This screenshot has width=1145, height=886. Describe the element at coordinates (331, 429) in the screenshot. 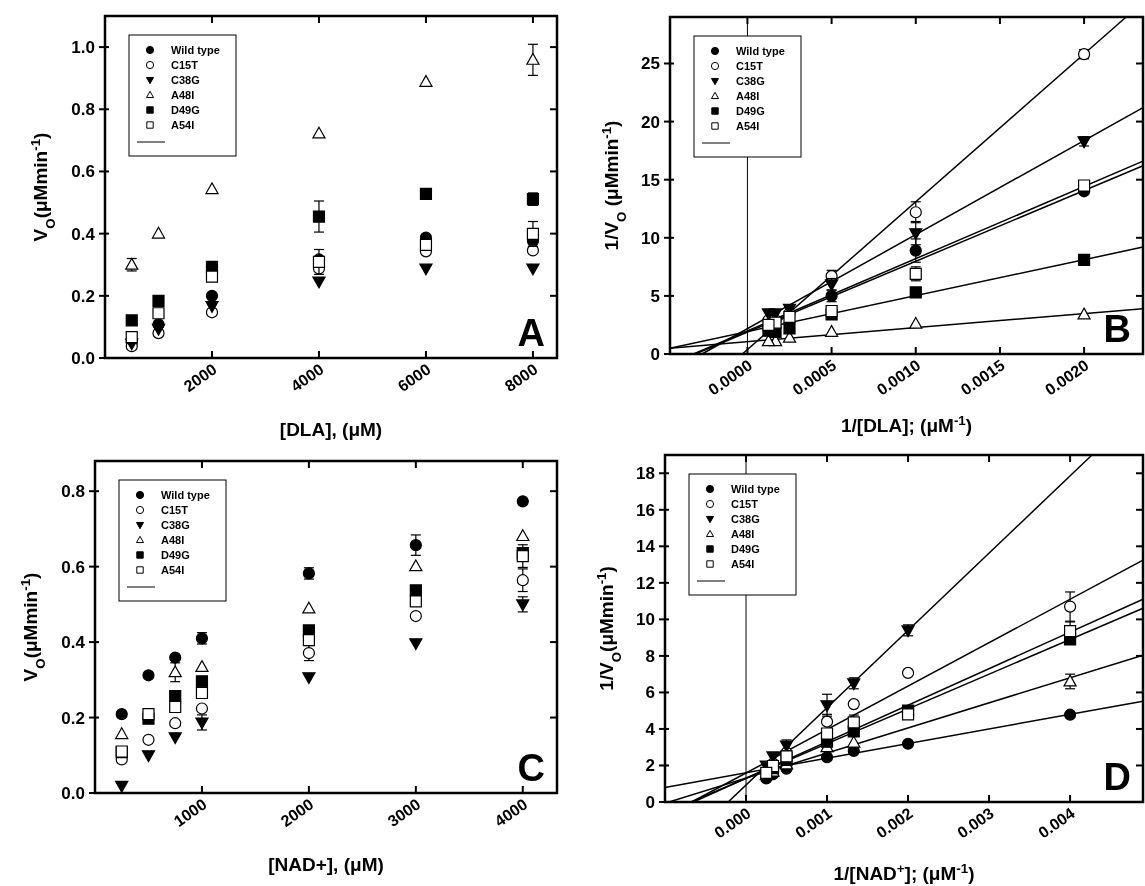

I see `x-axis-title: [DLA], (μM)` at that location.